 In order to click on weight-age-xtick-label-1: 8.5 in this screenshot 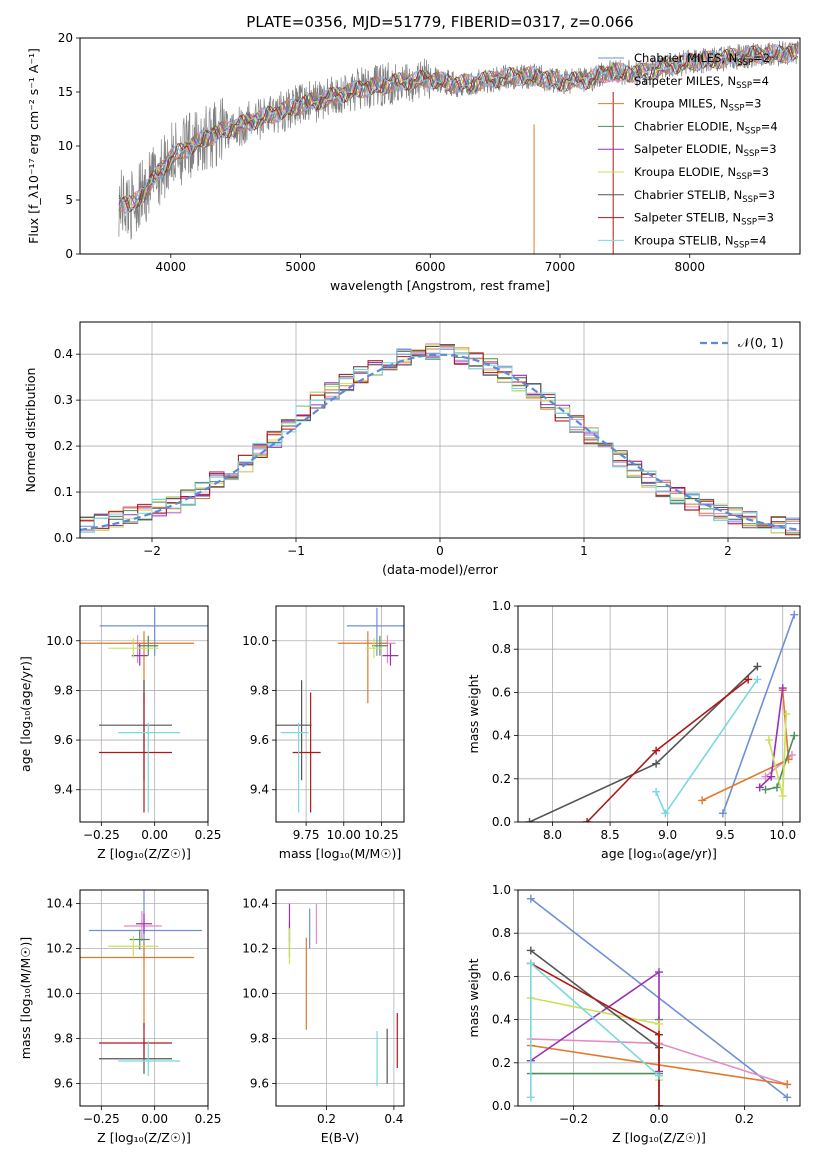, I will do `click(610, 835)`.